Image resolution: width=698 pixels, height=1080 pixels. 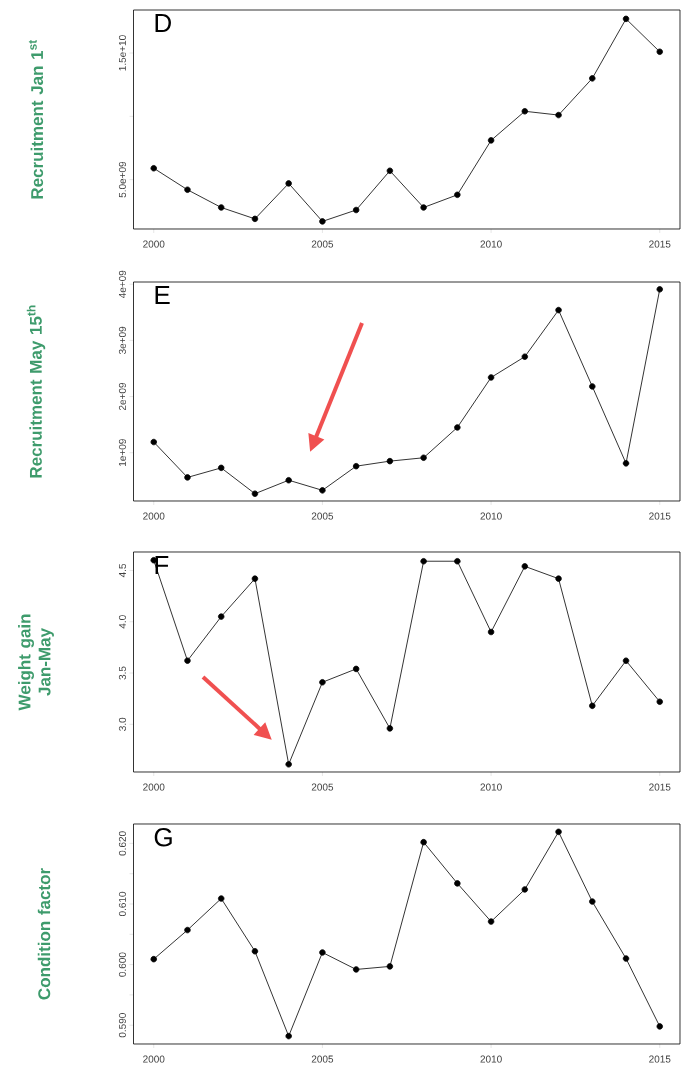 I want to click on y-tick-label: 4.5, so click(x=122, y=570).